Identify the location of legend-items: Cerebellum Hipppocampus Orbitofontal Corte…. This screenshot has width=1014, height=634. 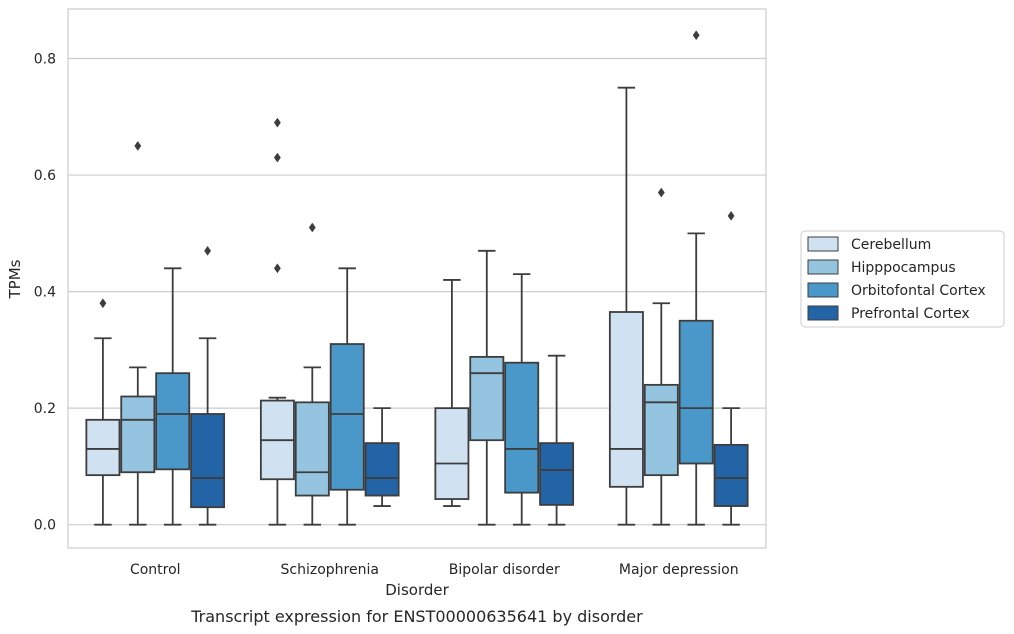
(896, 279).